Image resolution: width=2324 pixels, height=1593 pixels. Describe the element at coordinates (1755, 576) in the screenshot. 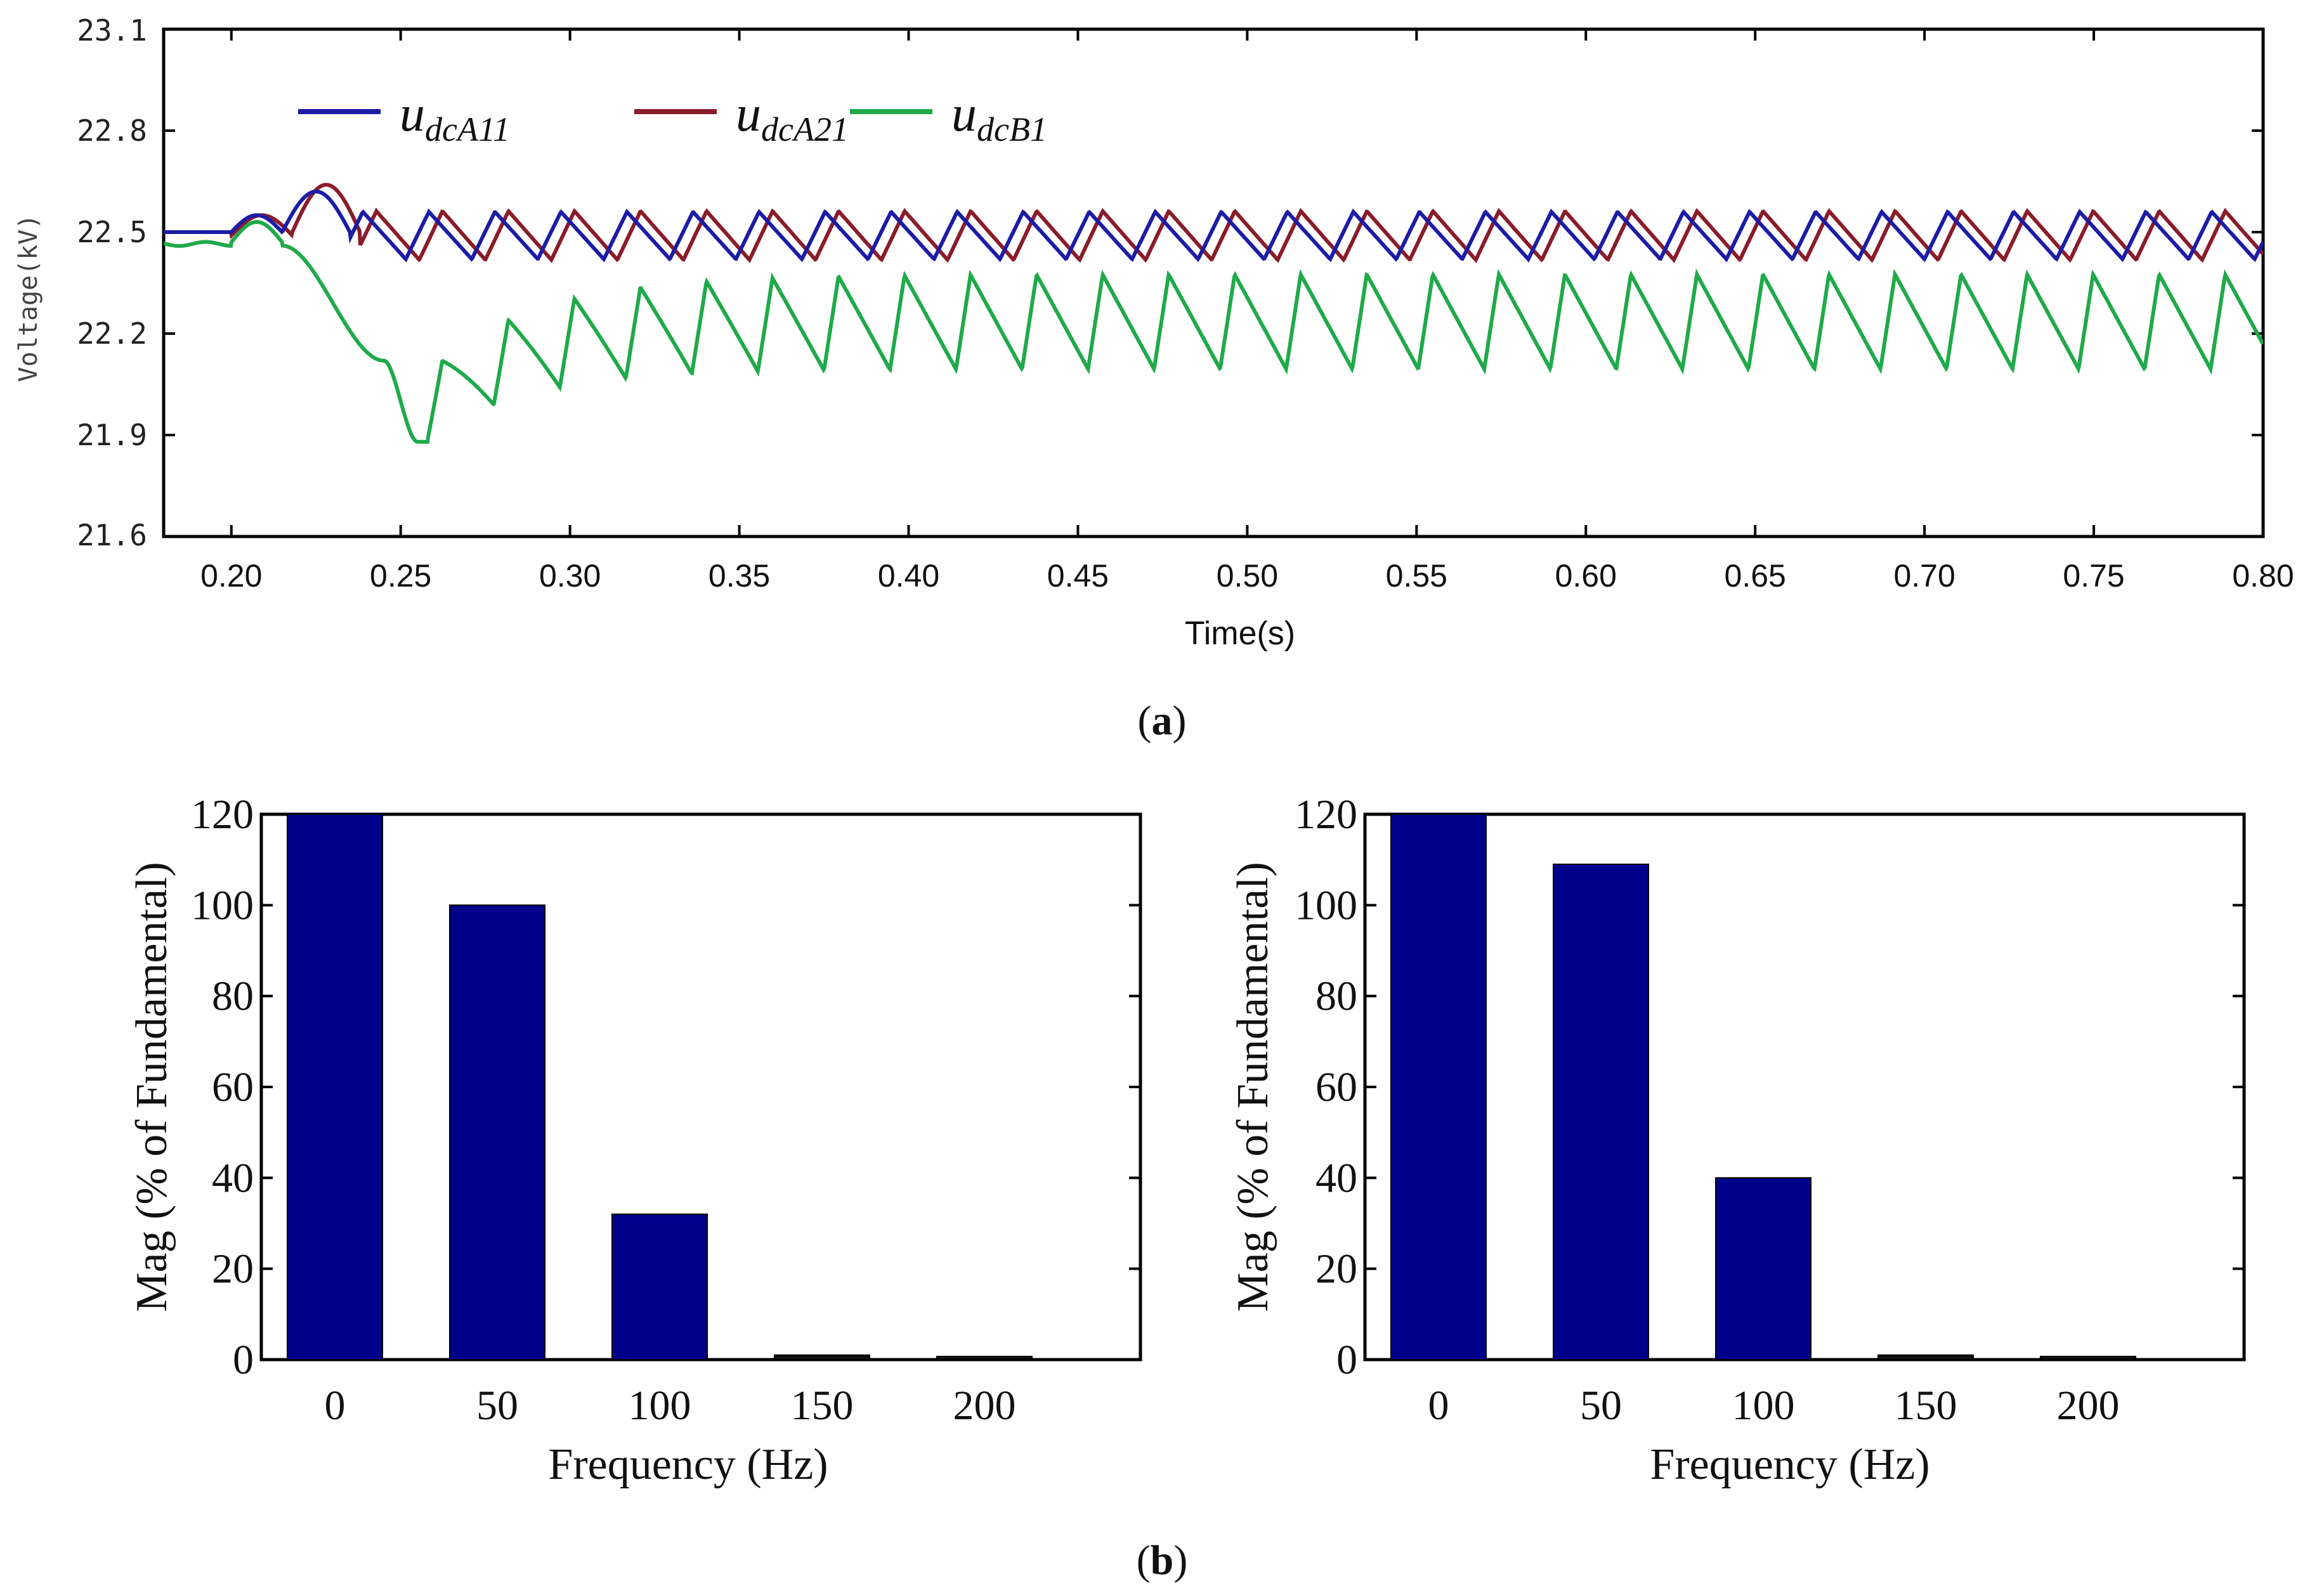

I see `x-tick-label-a: 0.65` at that location.